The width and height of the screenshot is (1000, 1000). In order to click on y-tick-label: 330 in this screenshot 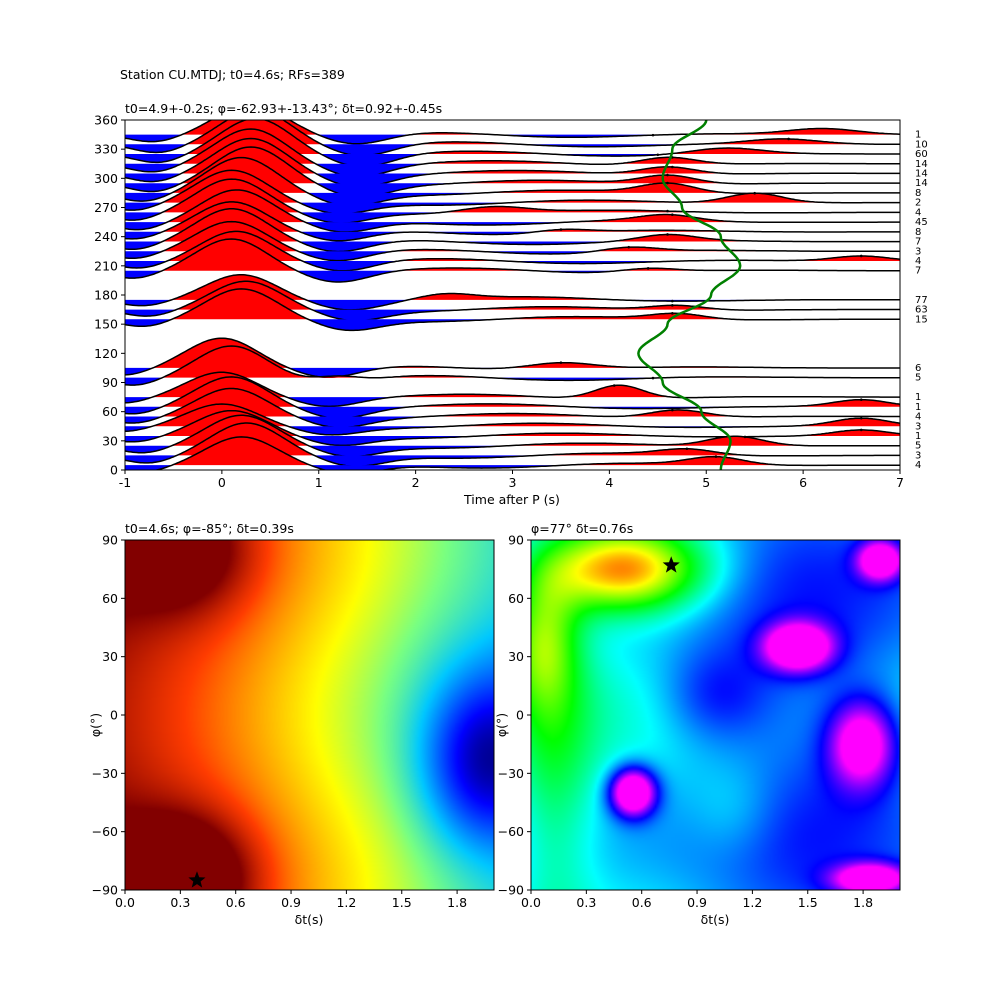, I will do `click(106, 149)`.